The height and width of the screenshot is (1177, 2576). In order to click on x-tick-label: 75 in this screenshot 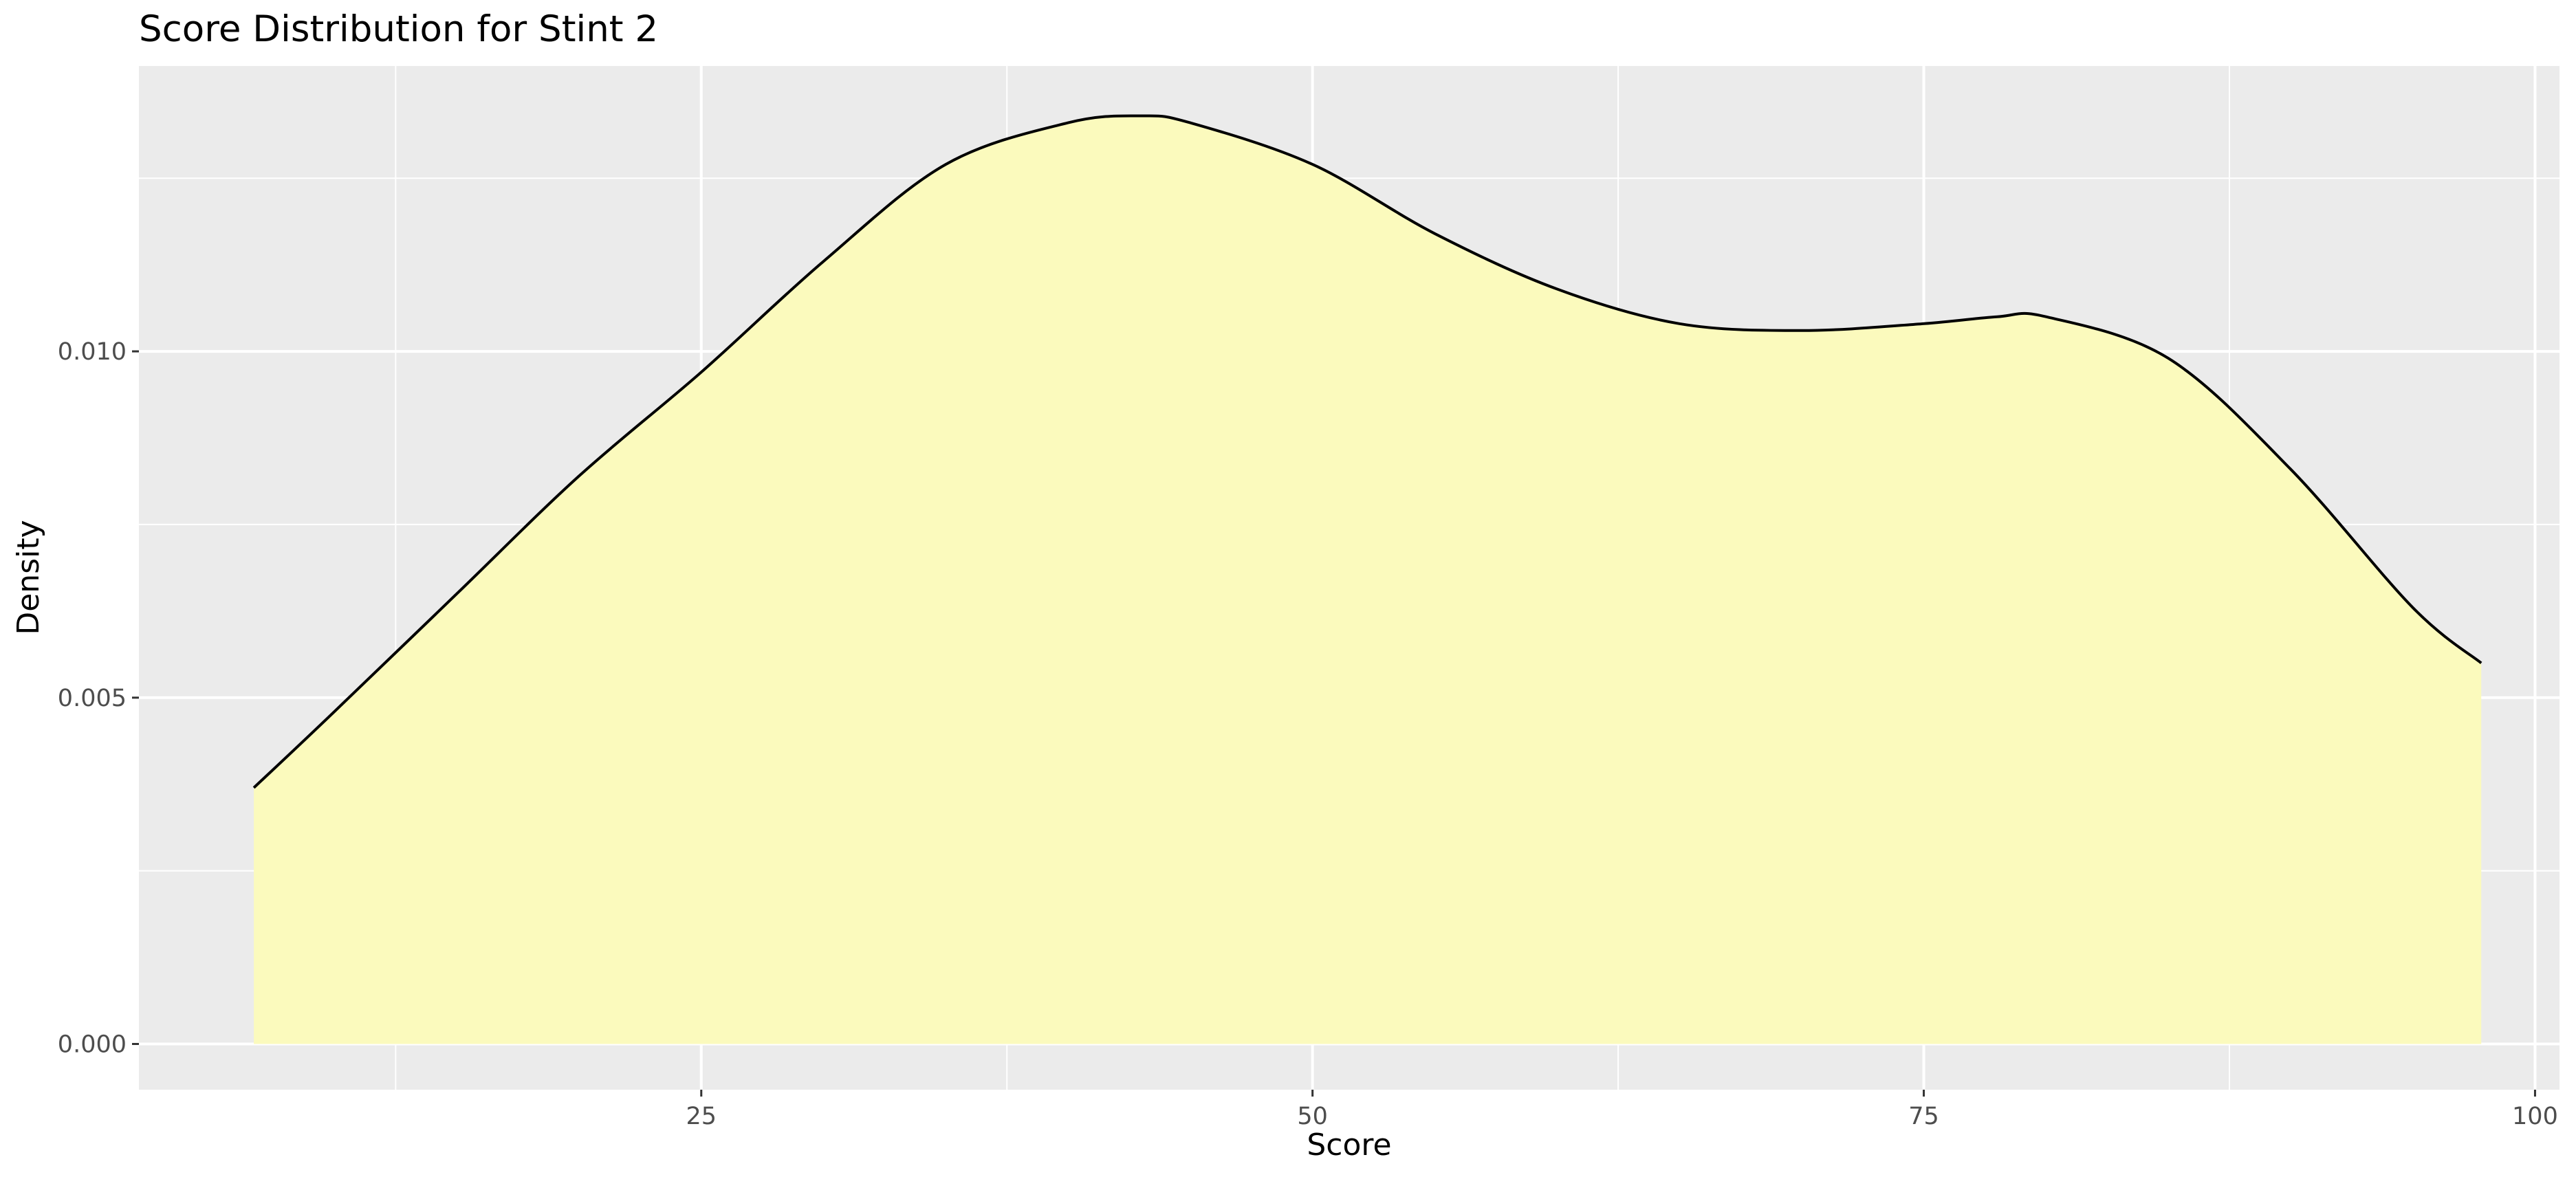, I will do `click(1923, 1116)`.